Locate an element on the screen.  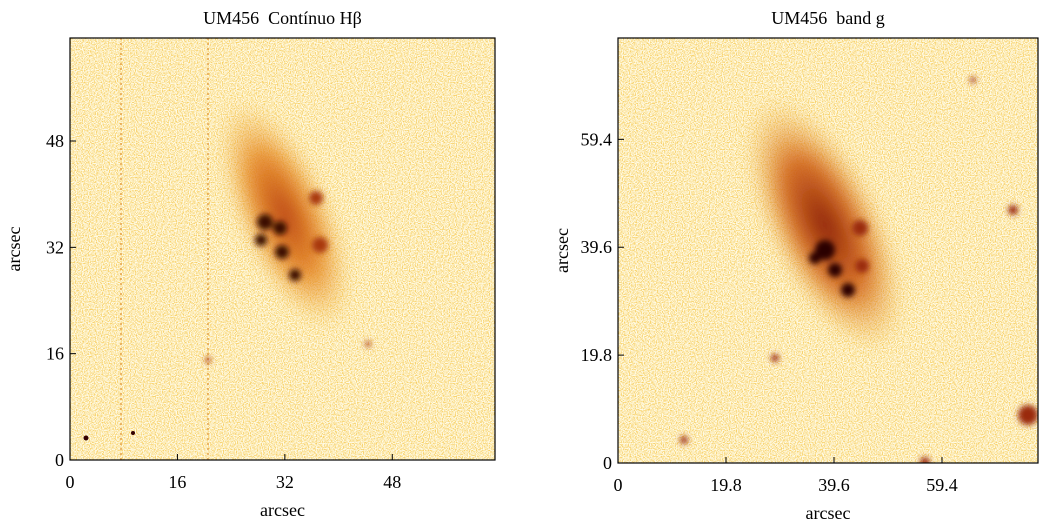
x-tick-label: 59.4 is located at coordinates (942, 485).